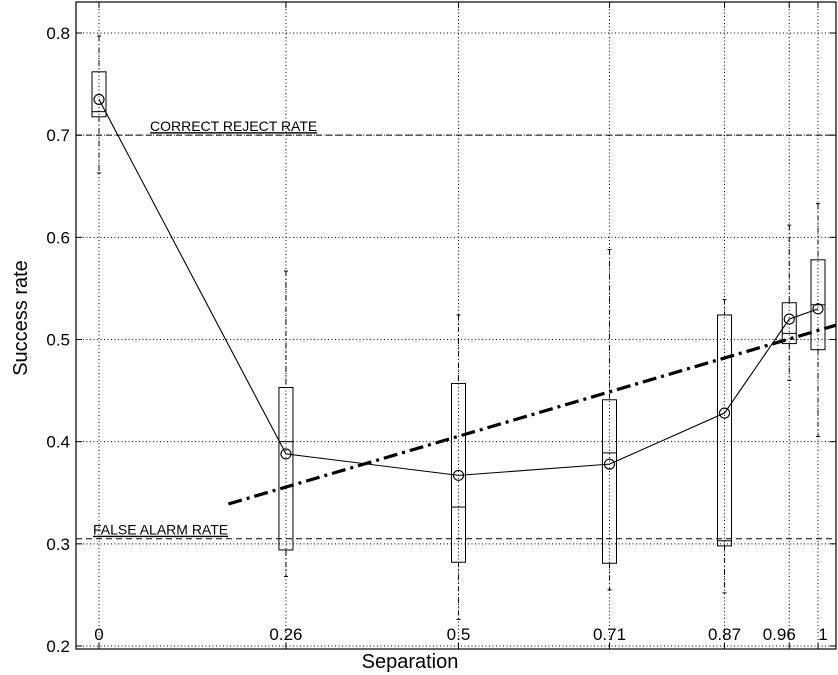  Describe the element at coordinates (160, 530) in the screenshot. I see `reference-line-label: FALSE ALARM RATE` at that location.